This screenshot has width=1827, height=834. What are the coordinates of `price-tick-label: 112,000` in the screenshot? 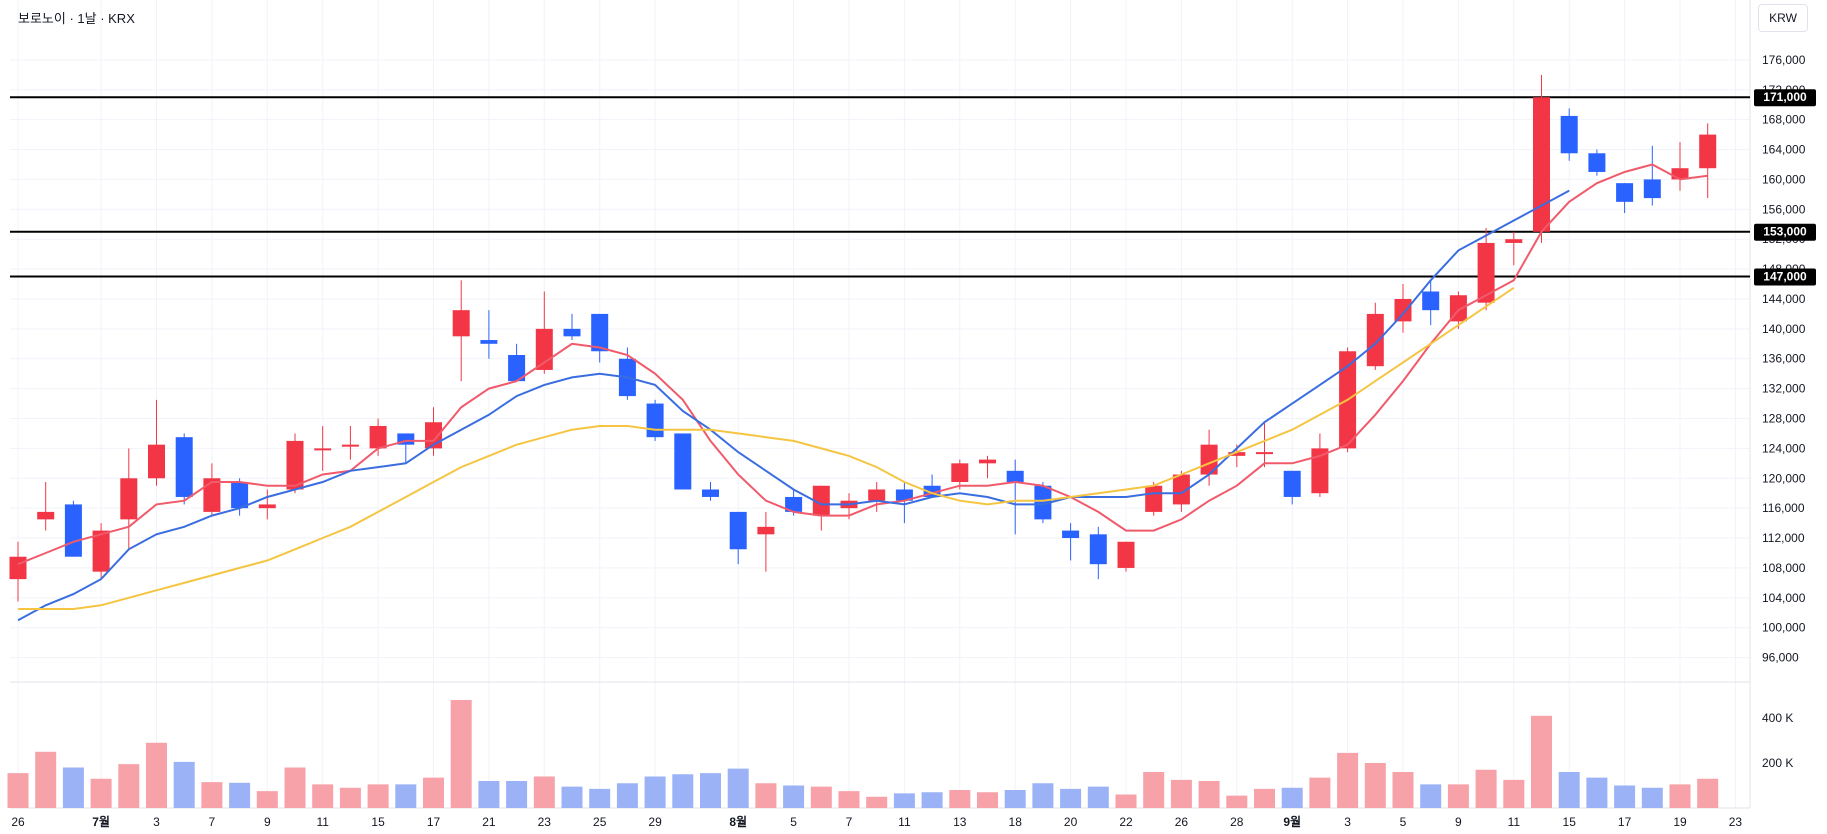 It's located at (1783, 538).